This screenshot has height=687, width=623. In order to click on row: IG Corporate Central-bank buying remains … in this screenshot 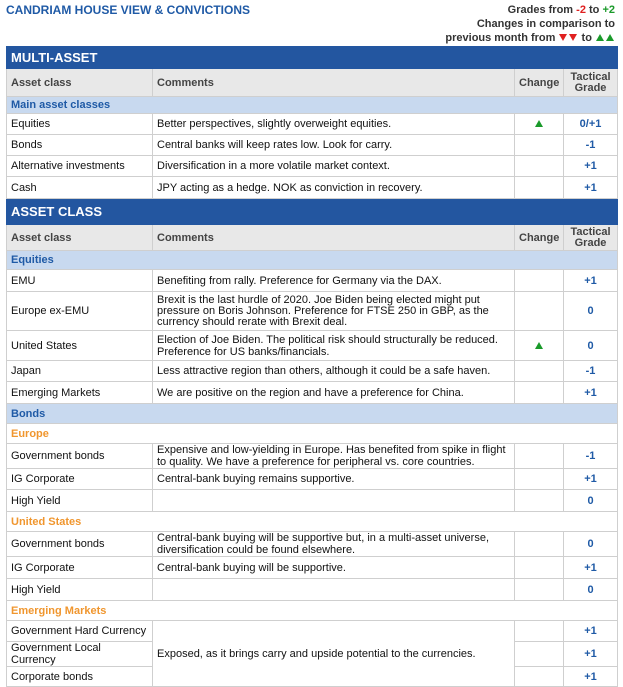, I will do `click(312, 479)`.